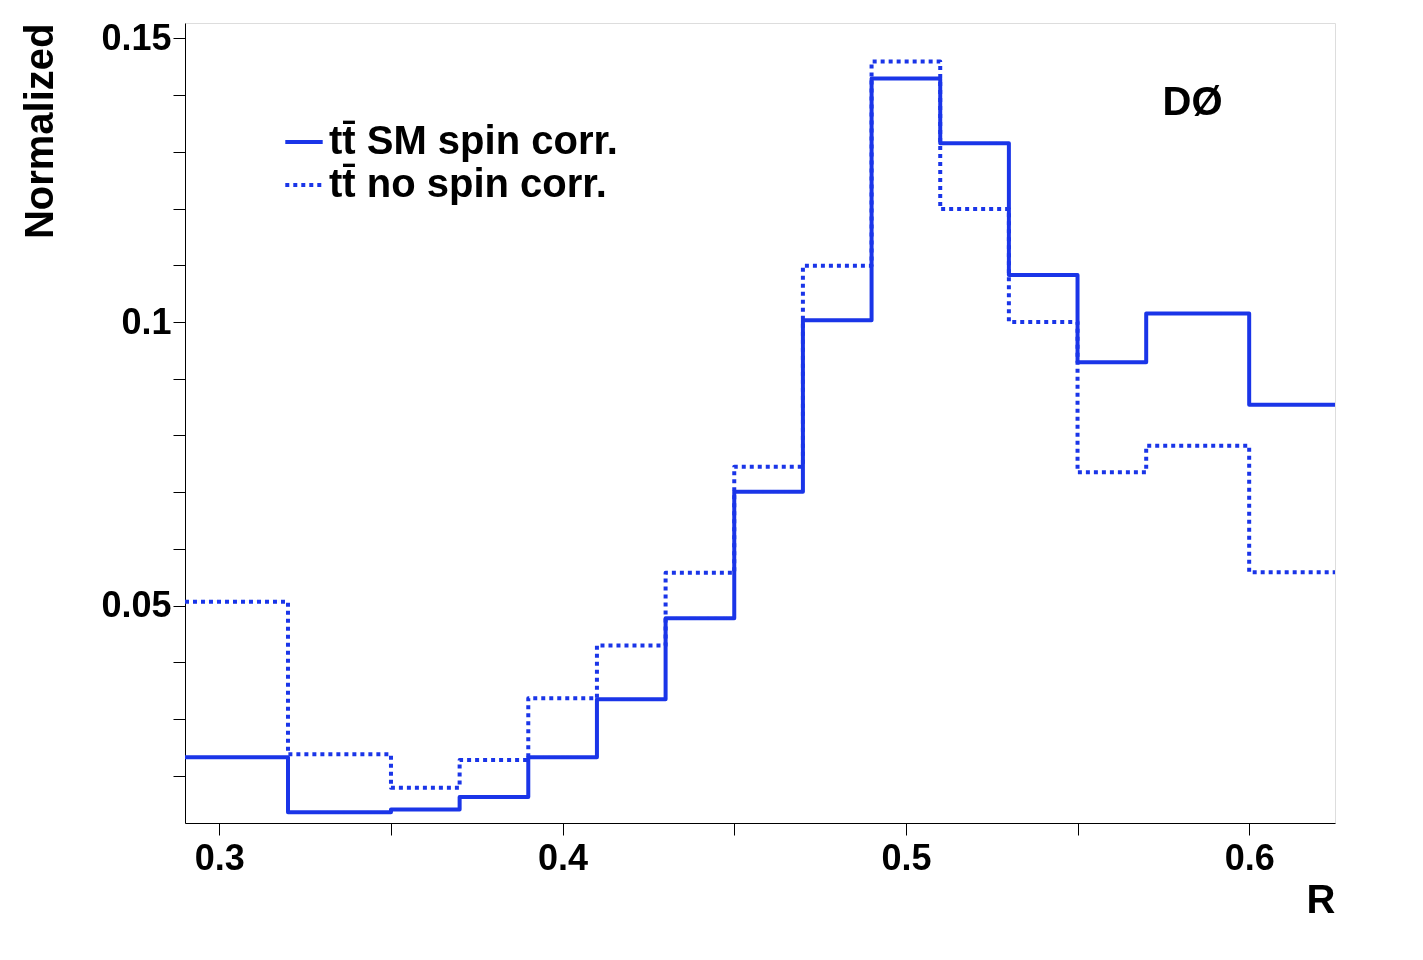 This screenshot has width=1423, height=960. I want to click on x-tick-label: 0.3, so click(219, 857).